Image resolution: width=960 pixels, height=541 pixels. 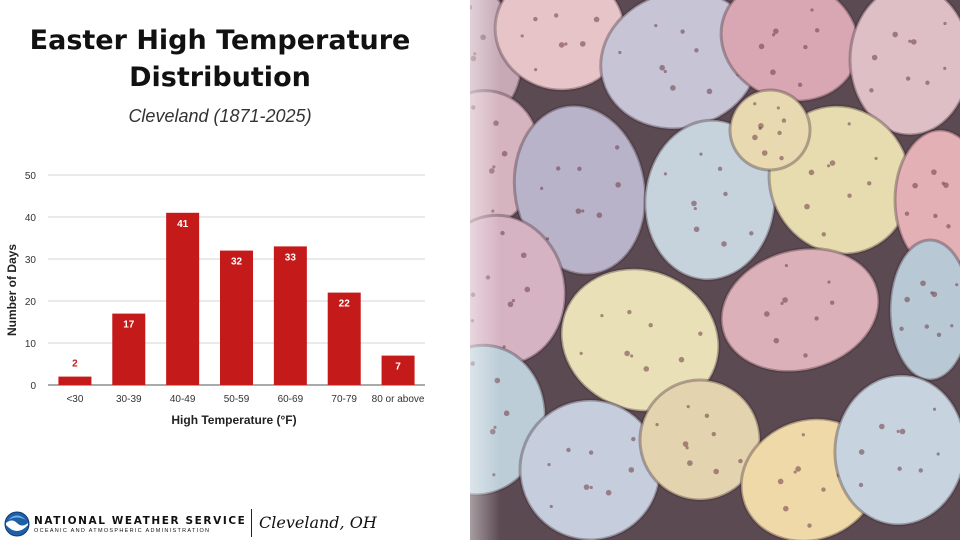 What do you see at coordinates (31, 344) in the screenshot?
I see `y-tick-label: 10` at bounding box center [31, 344].